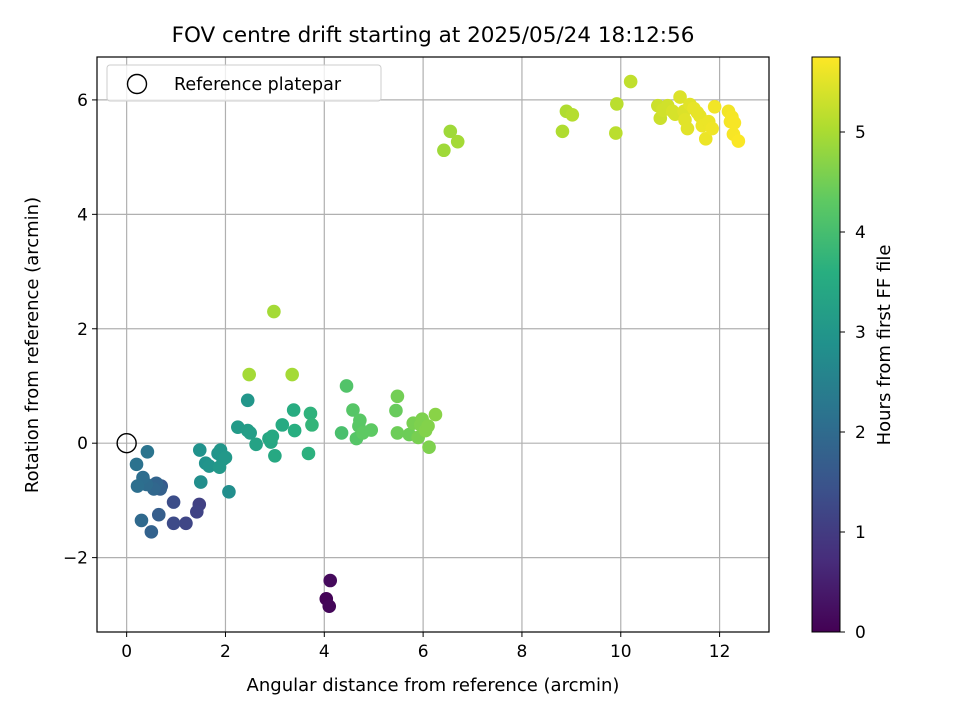 The image size is (960, 720). I want to click on x-tick-label: 6, so click(423, 652).